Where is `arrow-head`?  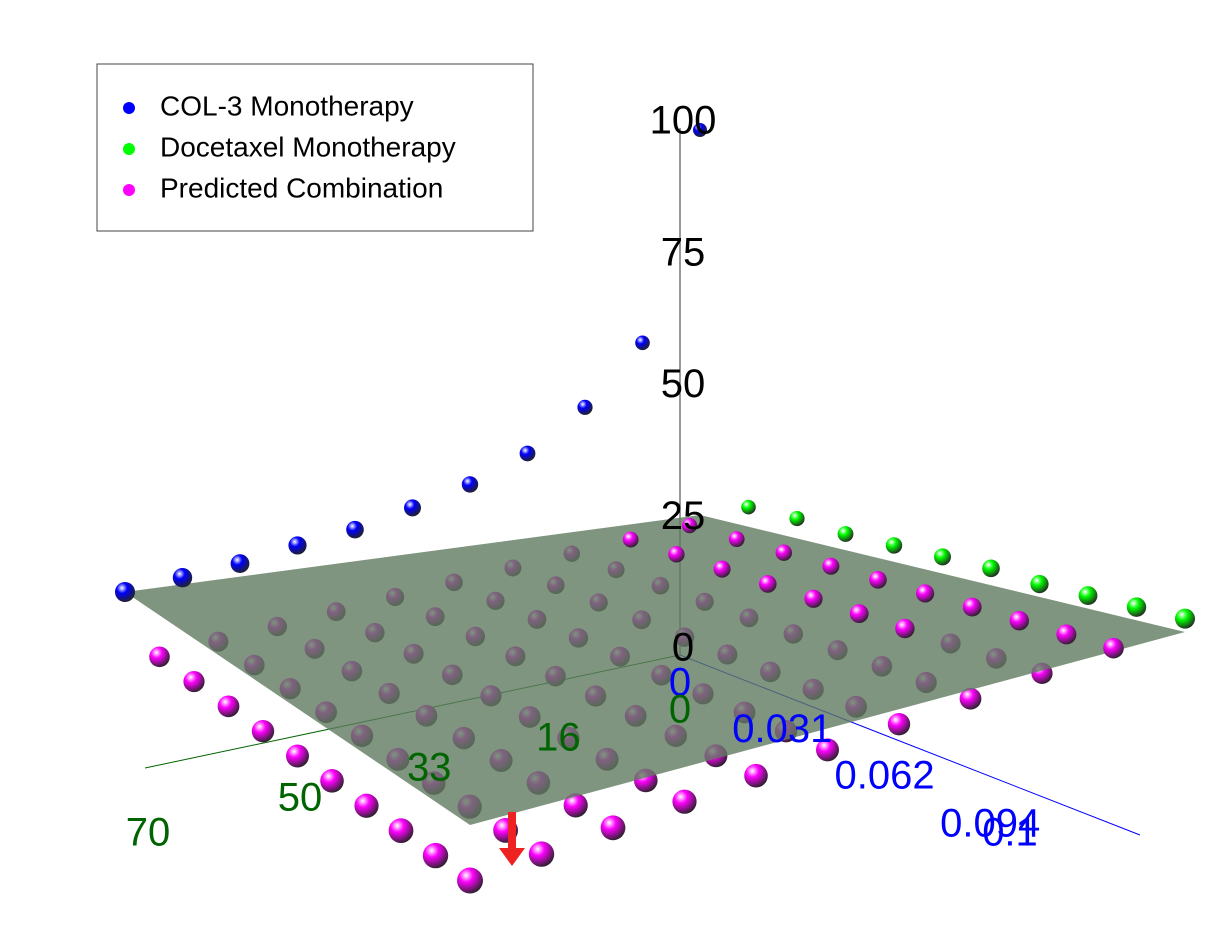
arrow-head is located at coordinates (512, 857).